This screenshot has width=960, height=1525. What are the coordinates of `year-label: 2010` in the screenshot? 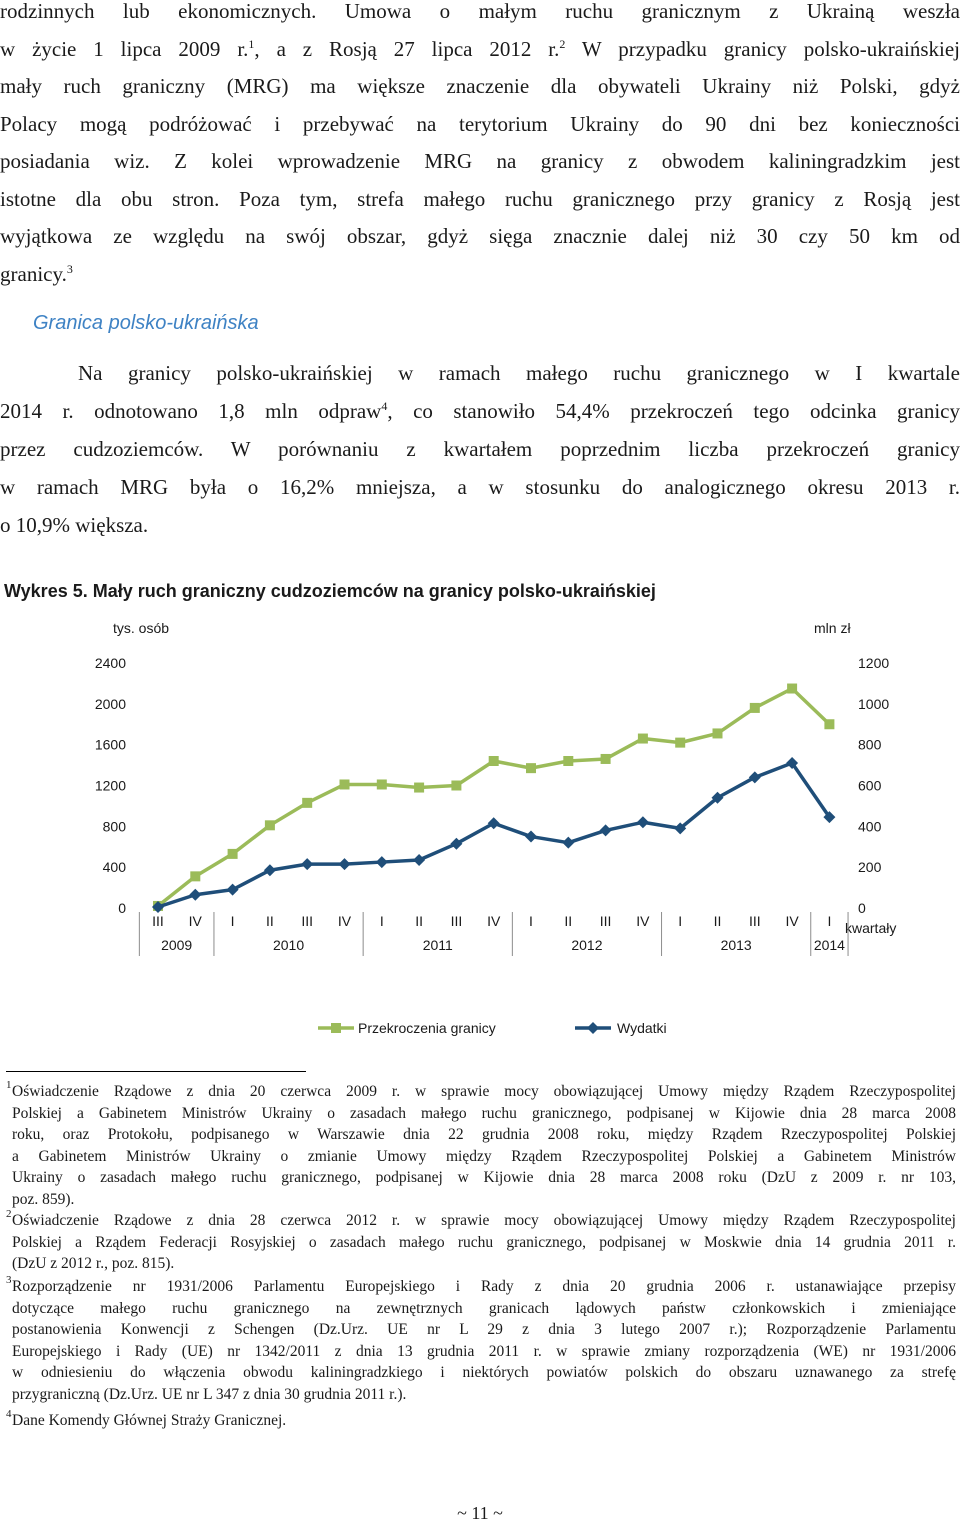 It's located at (288, 945).